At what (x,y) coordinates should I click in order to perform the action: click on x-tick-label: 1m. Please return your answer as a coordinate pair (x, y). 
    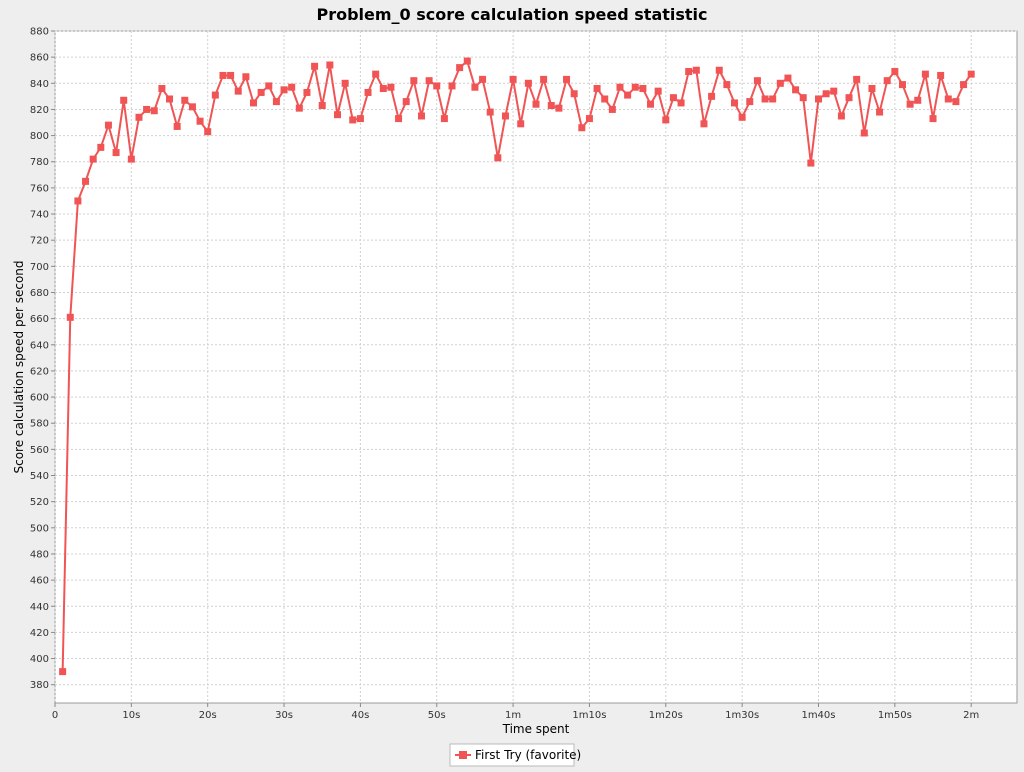
    Looking at the image, I should click on (513, 715).